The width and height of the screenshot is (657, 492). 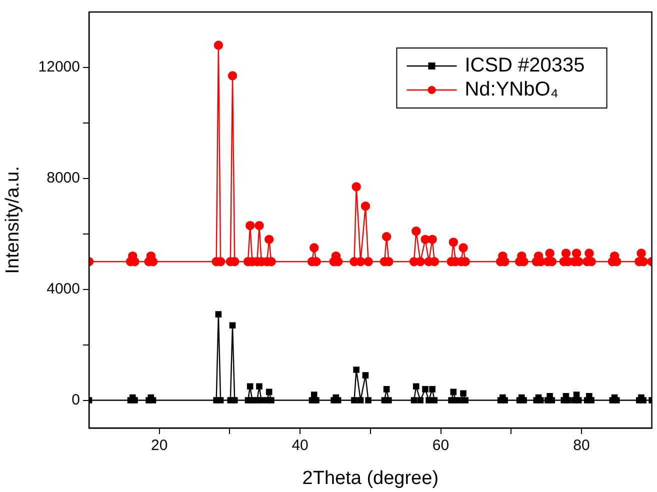 I want to click on x-tick-label: 40, so click(x=300, y=445).